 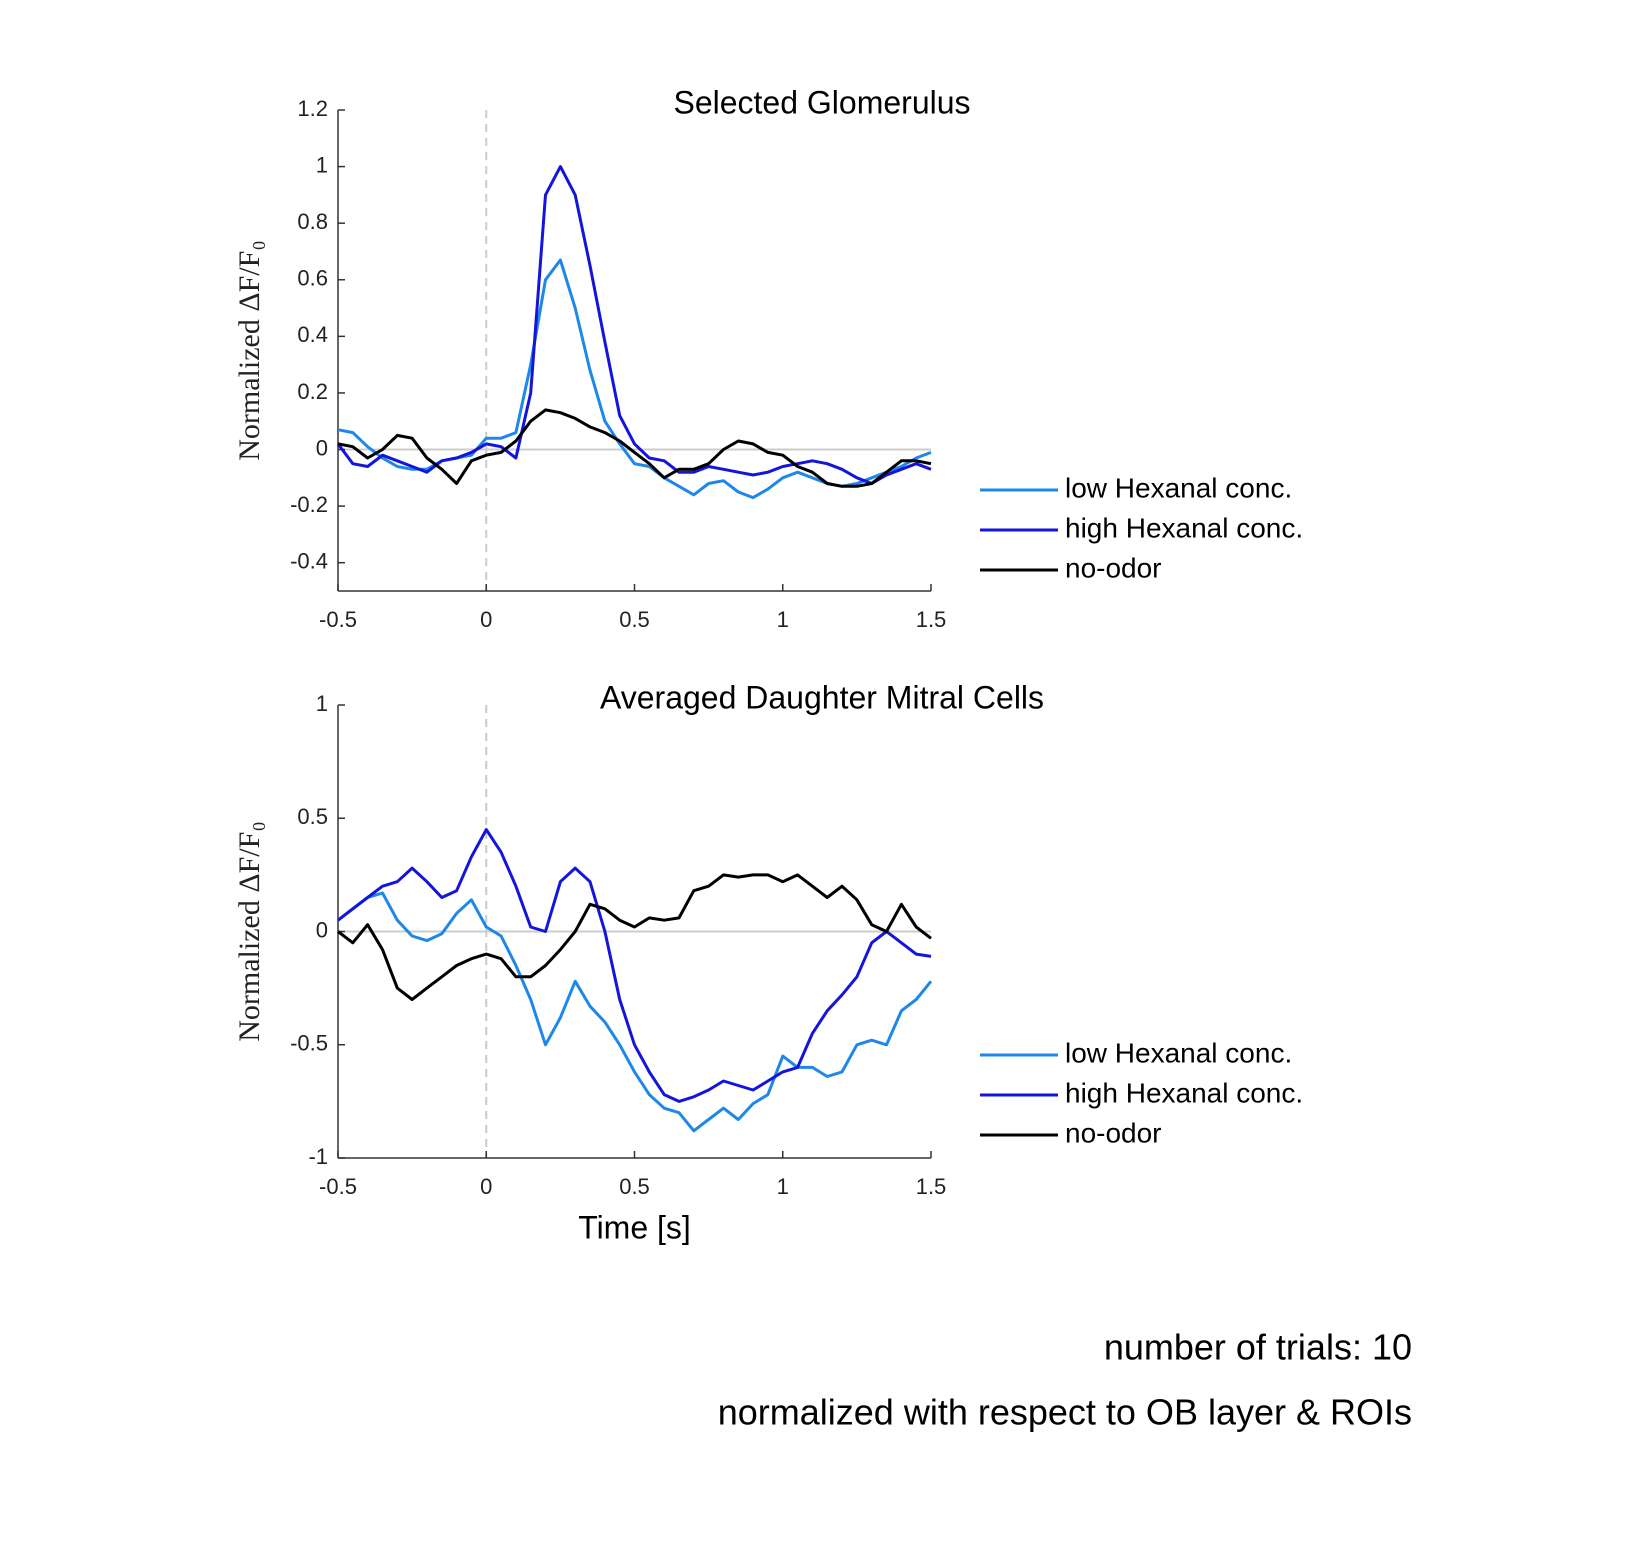 What do you see at coordinates (821, 102) in the screenshot?
I see `chart-title: Selected Glomerulus` at bounding box center [821, 102].